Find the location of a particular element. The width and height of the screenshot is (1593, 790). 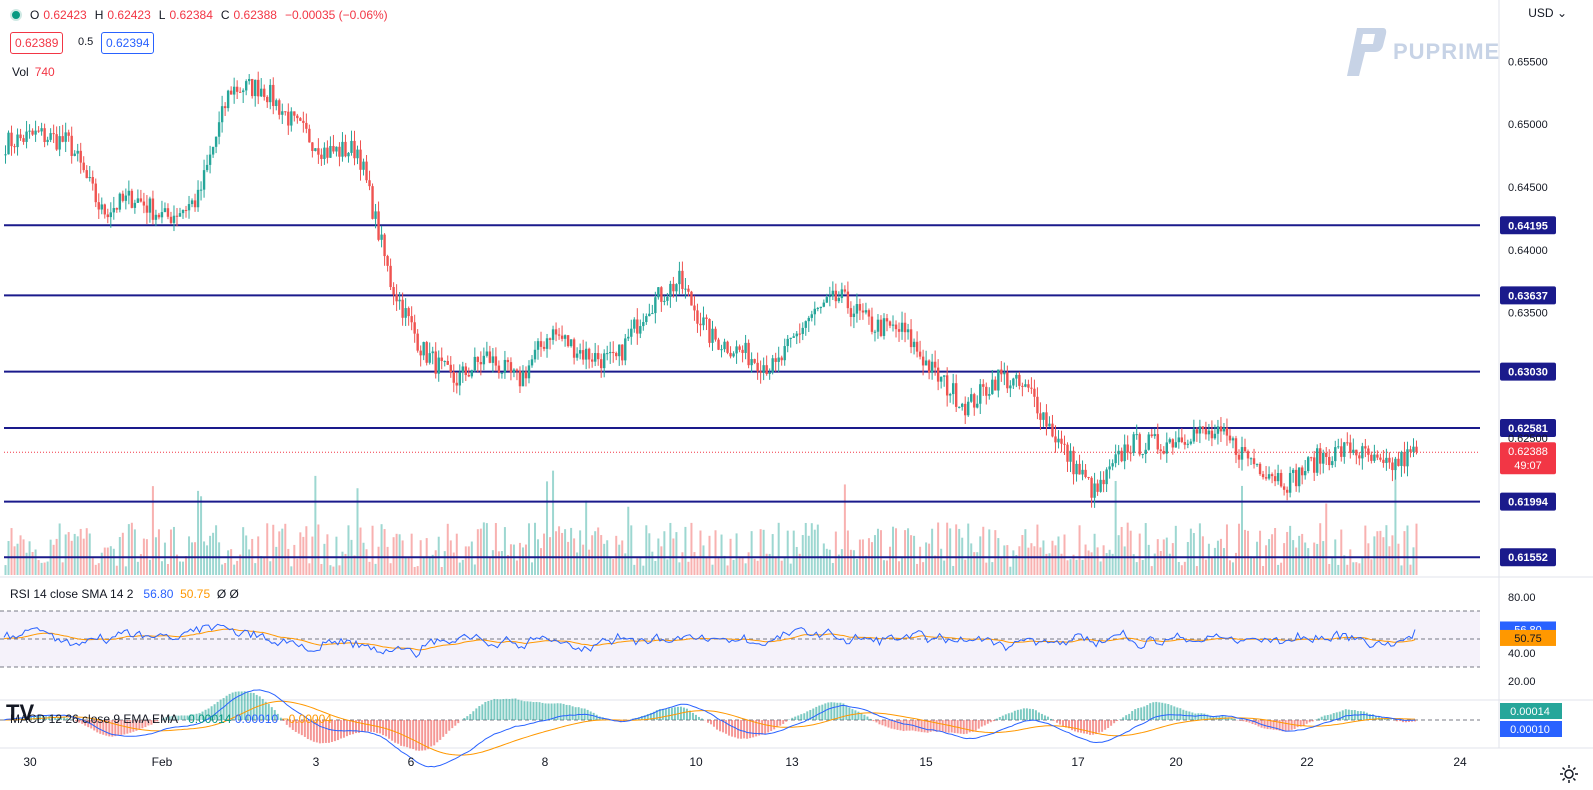

high-label: H is located at coordinates (99, 15).